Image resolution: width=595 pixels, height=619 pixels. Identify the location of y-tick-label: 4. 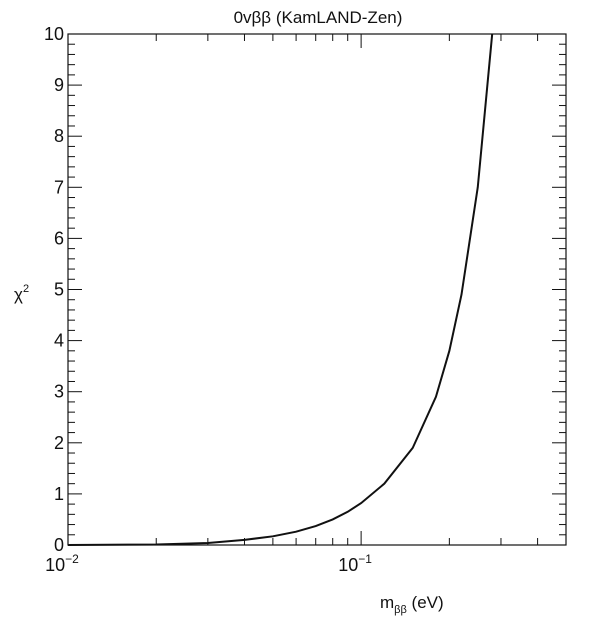
(59, 341).